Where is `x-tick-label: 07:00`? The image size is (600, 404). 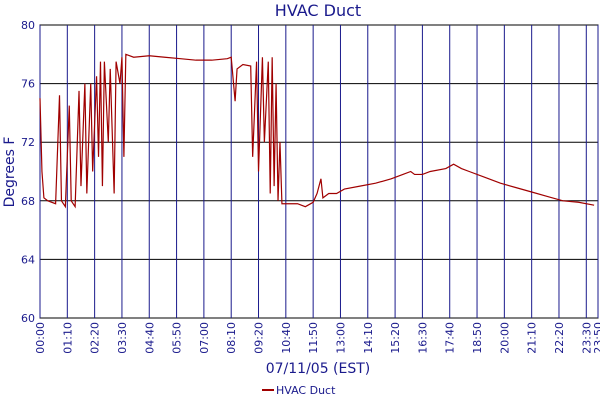
x-tick-label: 07:00 is located at coordinates (204, 338).